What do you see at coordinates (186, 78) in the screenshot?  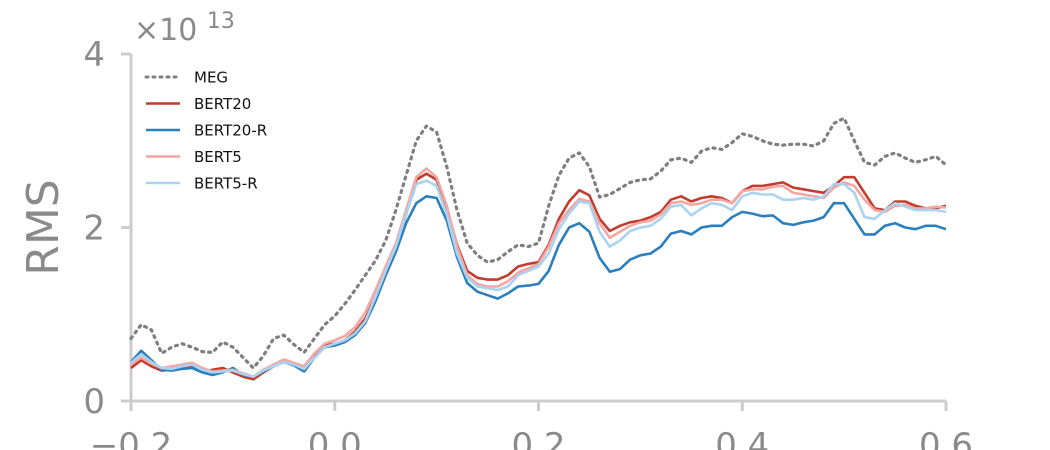 I see `legend-item-meg: MEG` at bounding box center [186, 78].